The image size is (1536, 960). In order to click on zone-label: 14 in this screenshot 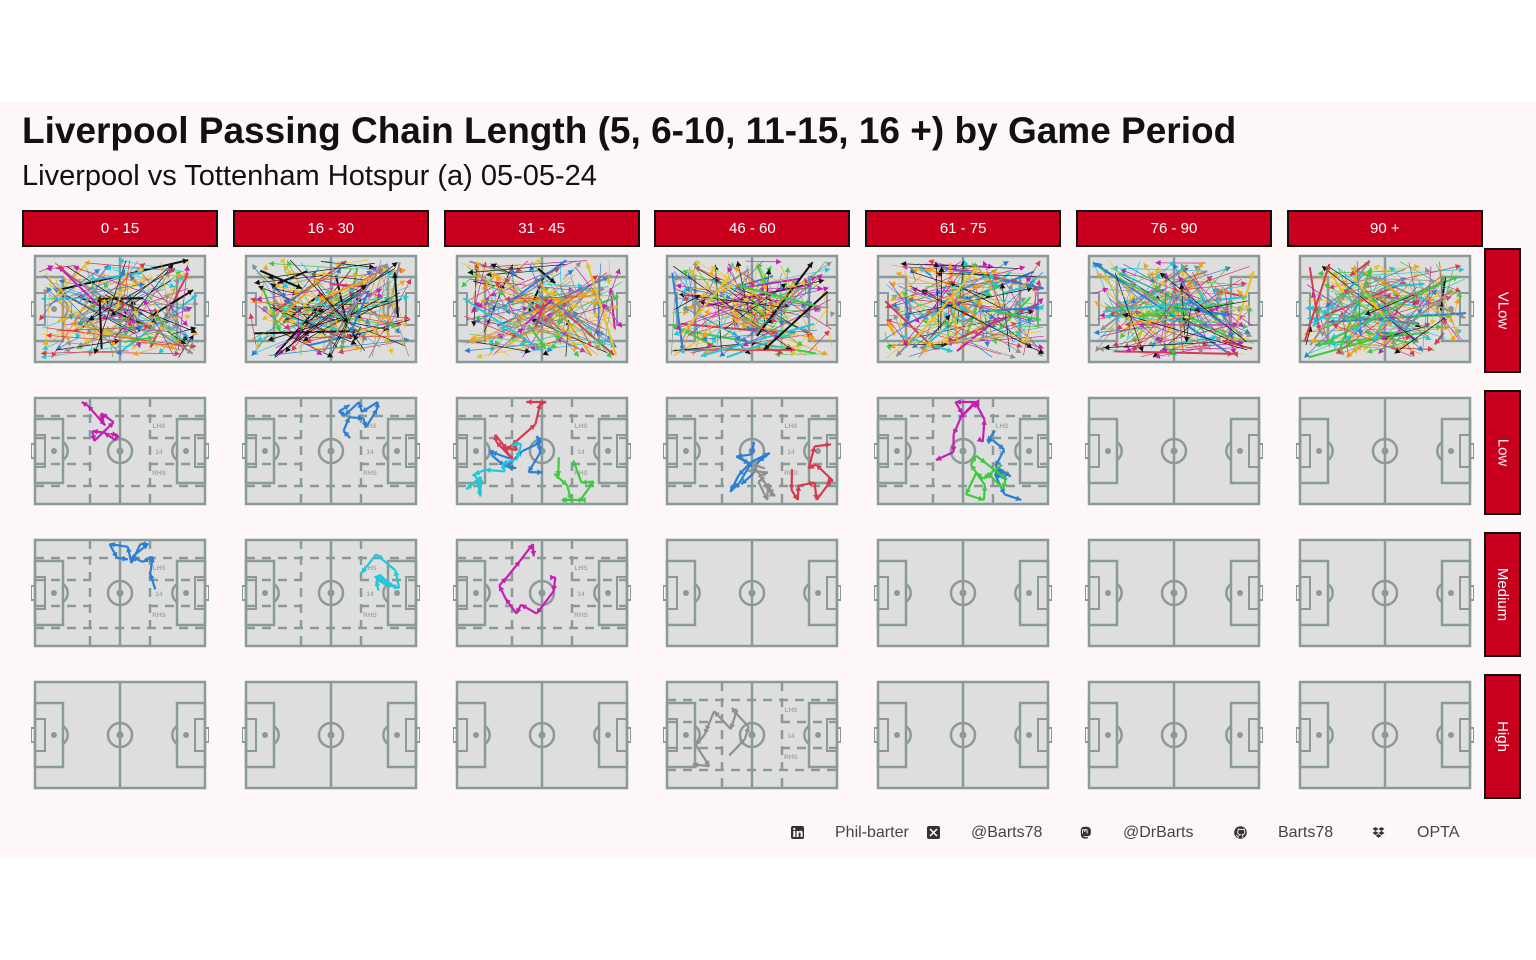, I will do `click(370, 594)`.